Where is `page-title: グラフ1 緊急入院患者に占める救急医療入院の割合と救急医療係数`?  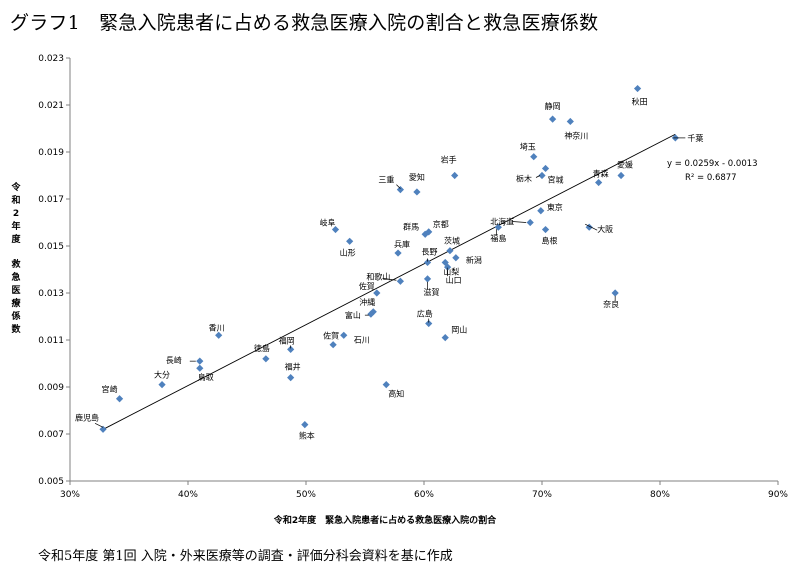
page-title: グラフ1 緊急入院患者に占める救急医療入院の割合と救急医療係数 is located at coordinates (304, 23).